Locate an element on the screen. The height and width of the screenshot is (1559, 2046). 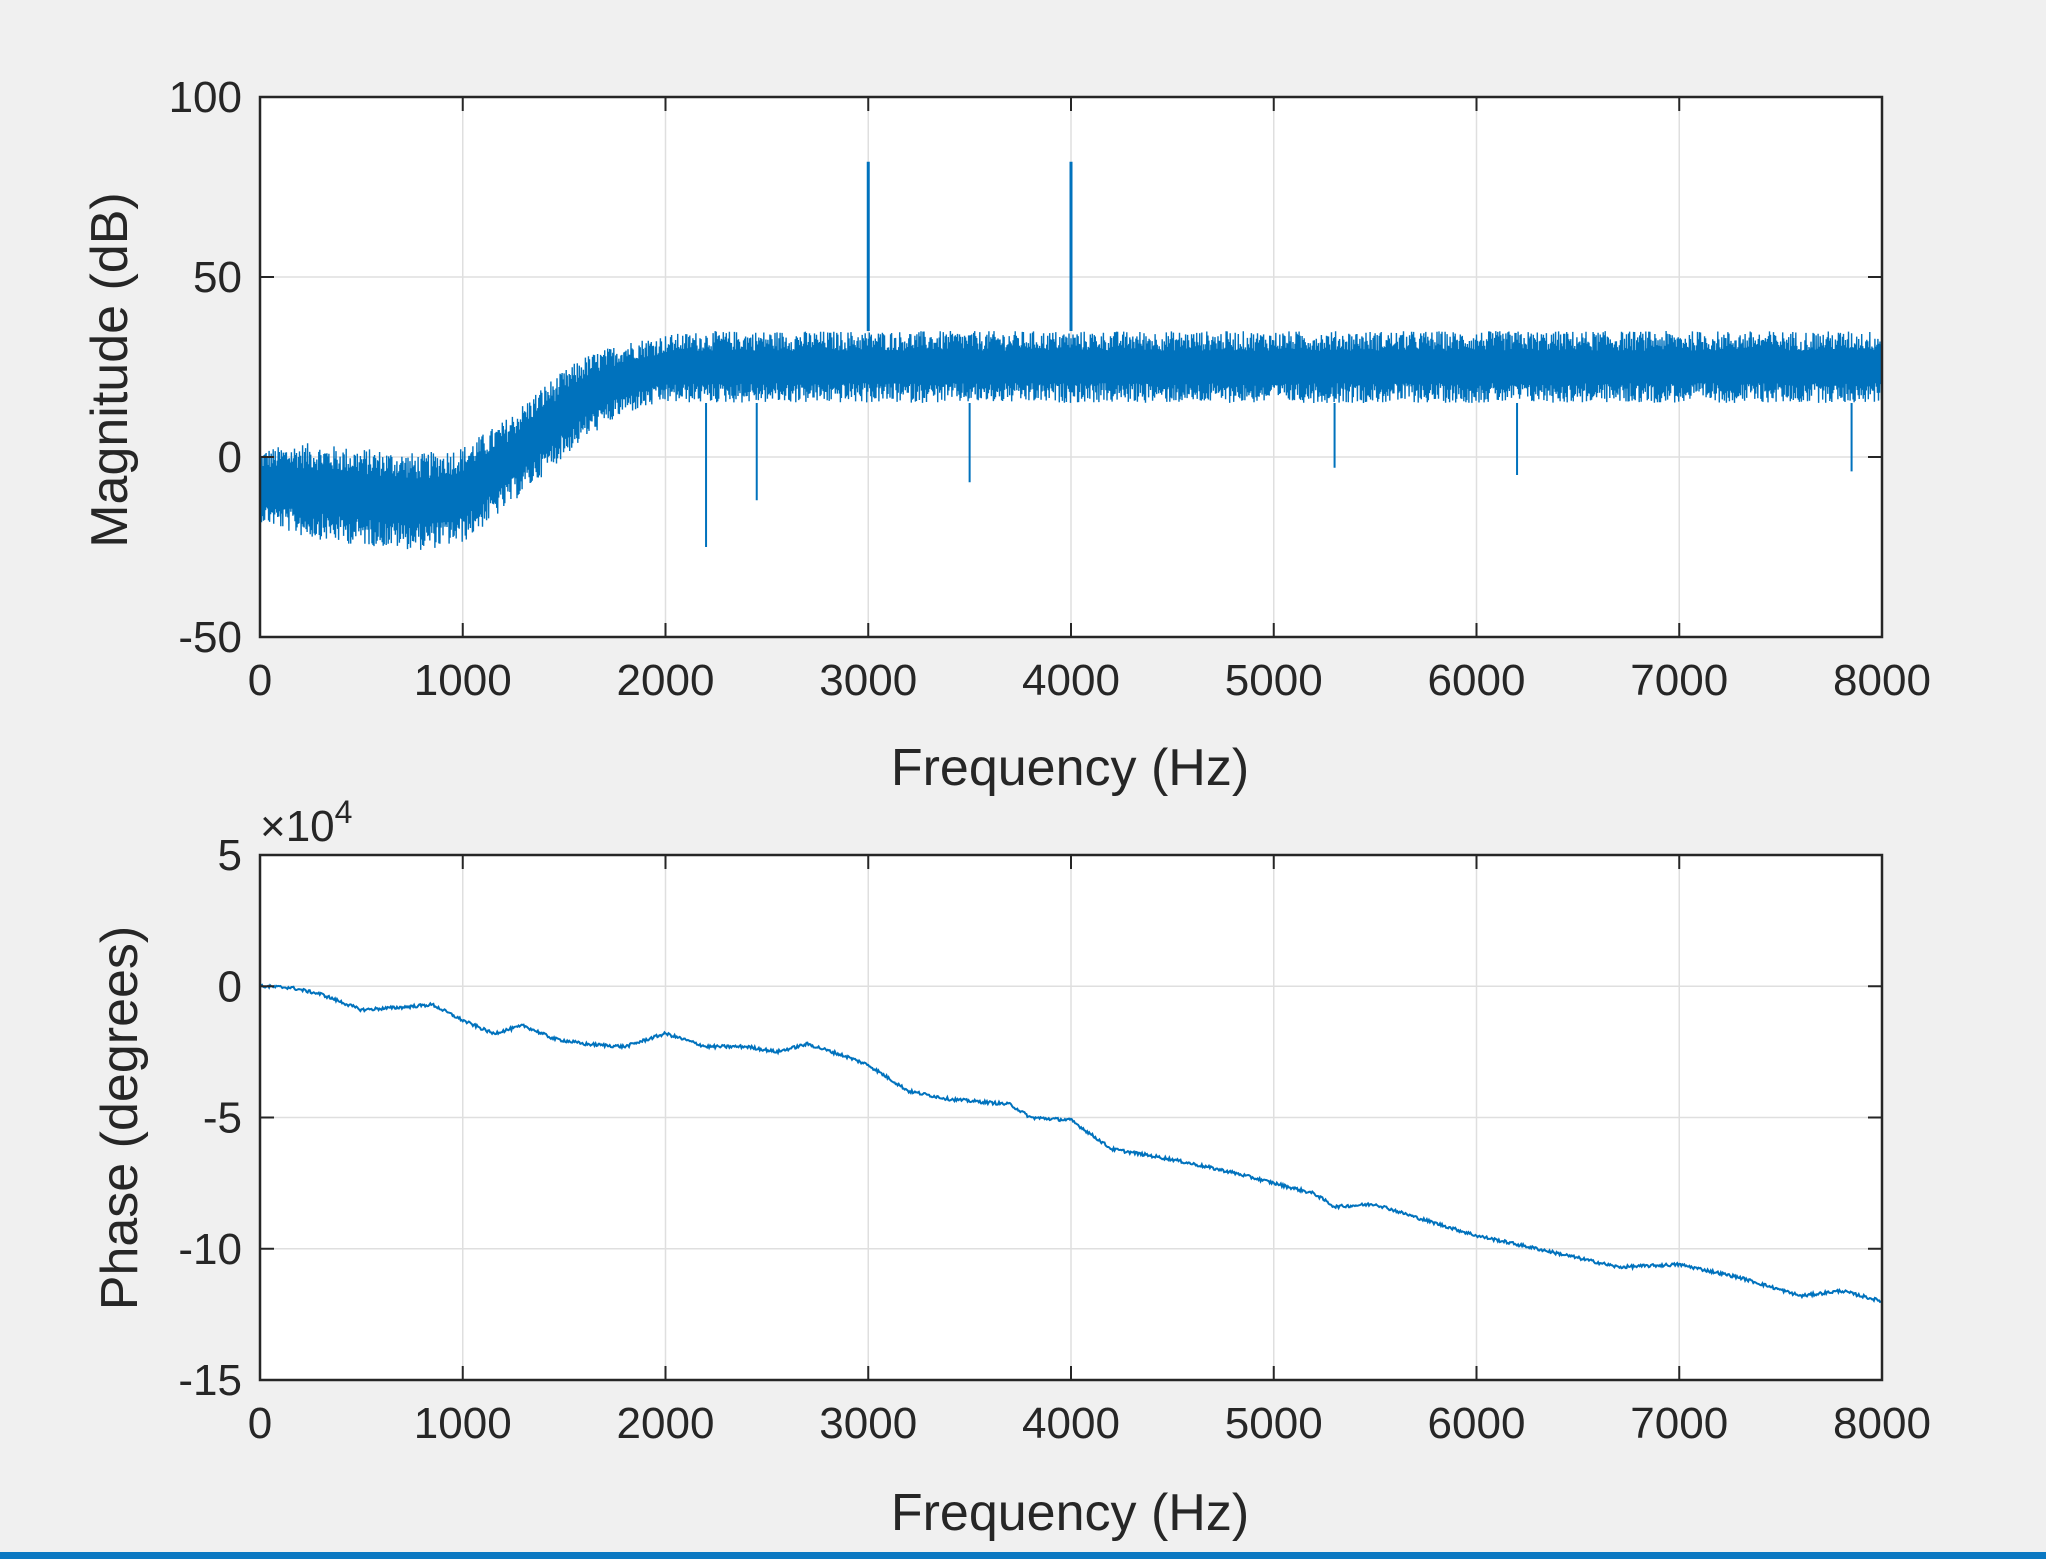
y-tick-label: -50 is located at coordinates (210, 637).